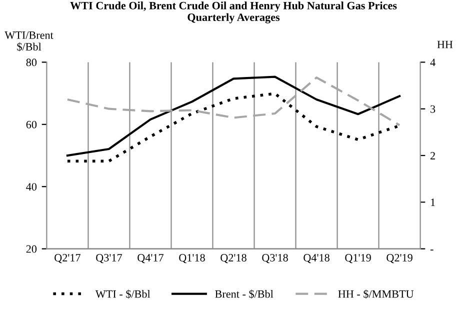 Image resolution: width=467 pixels, height=311 pixels. I want to click on y2-tick-label: 3, so click(433, 109).